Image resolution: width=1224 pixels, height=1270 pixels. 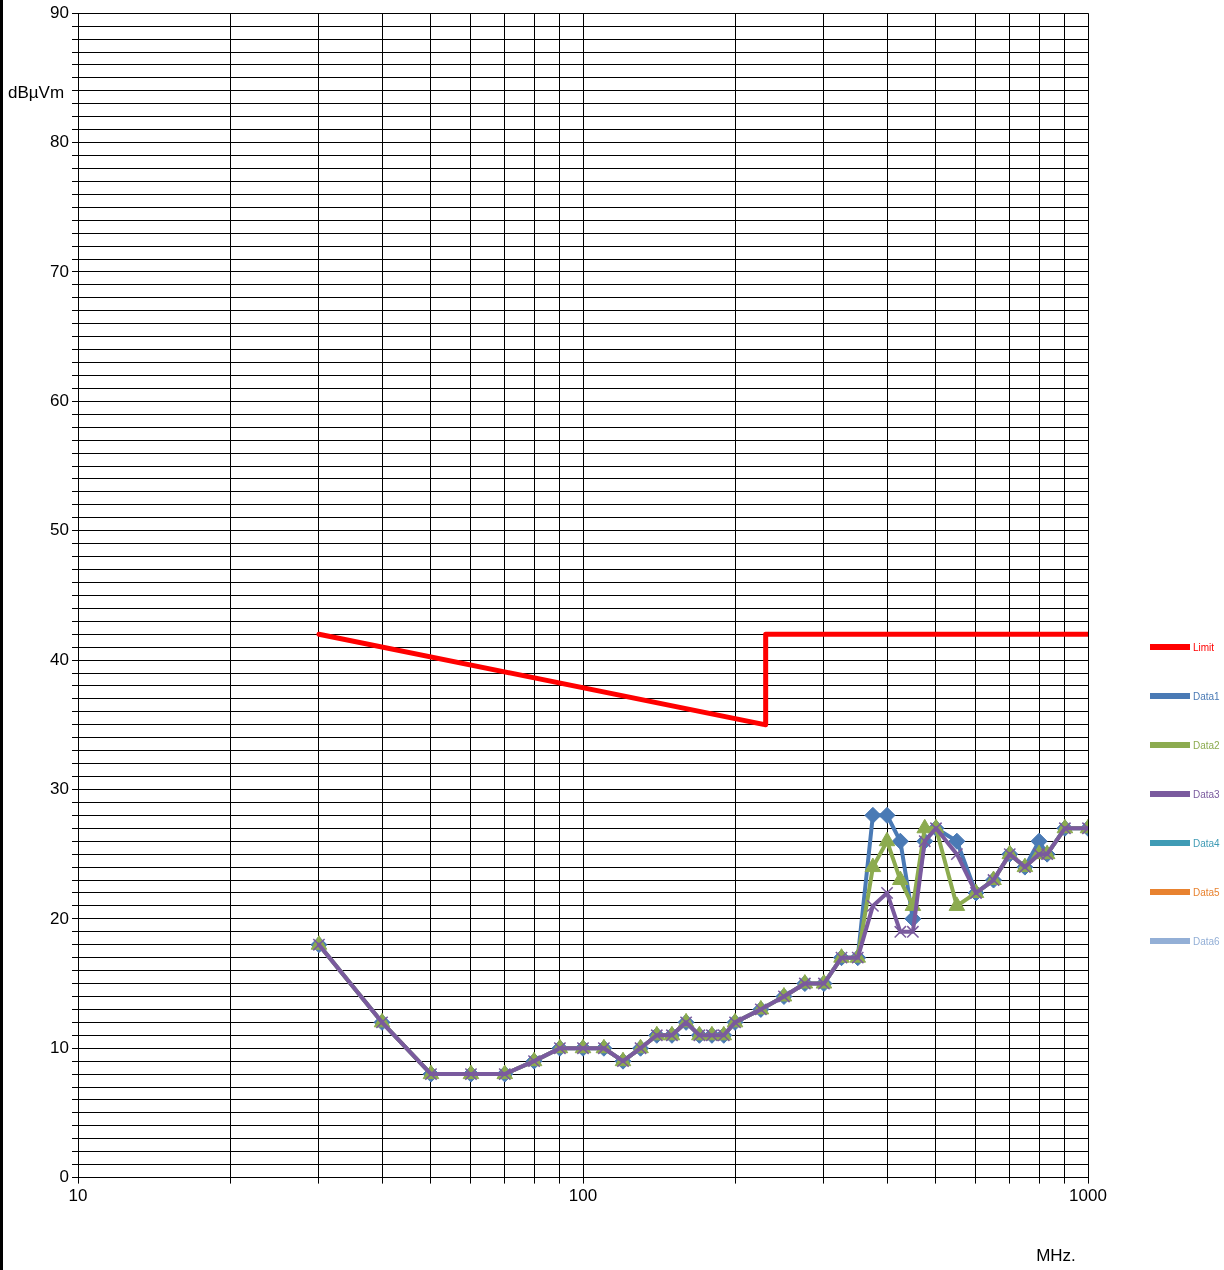 I want to click on y-tick-label: 20, so click(x=59, y=918).